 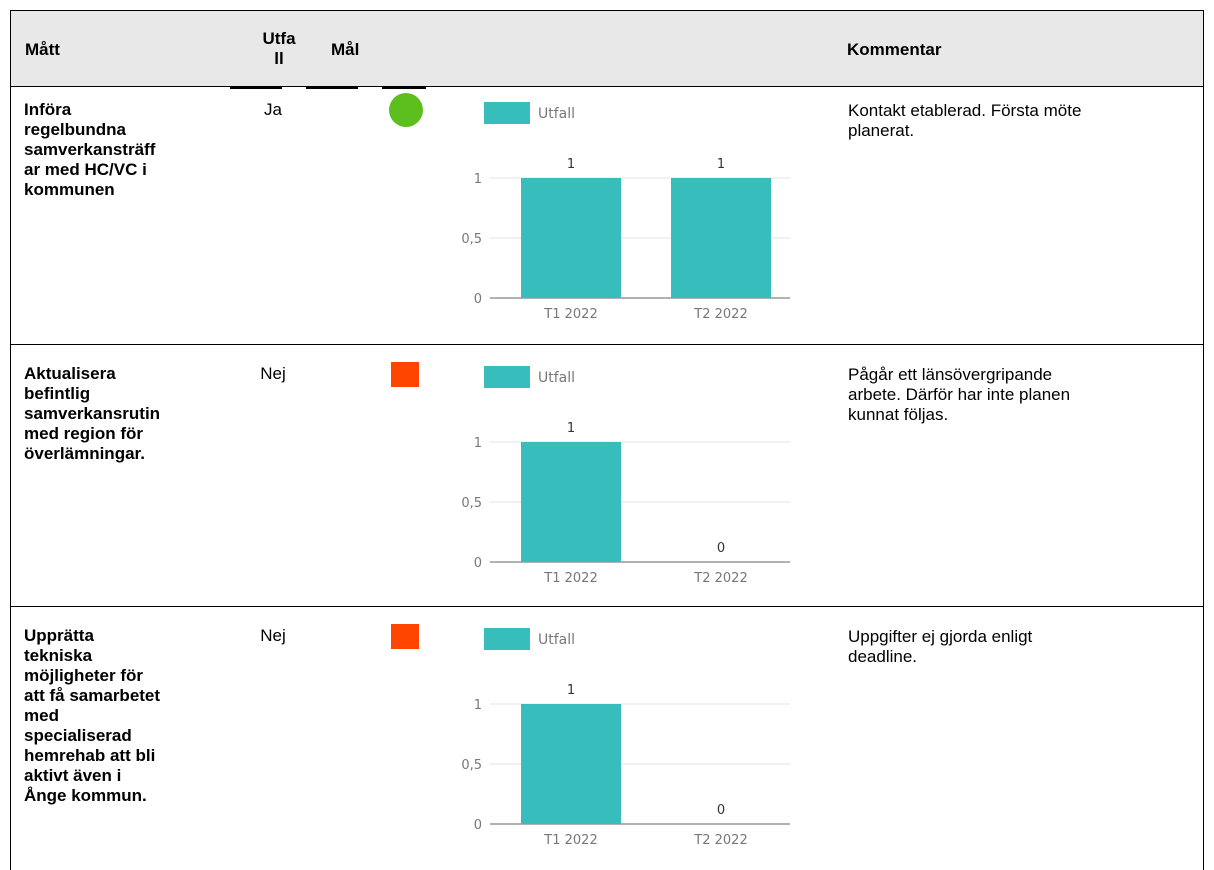 What do you see at coordinates (59, 635) in the screenshot?
I see `row-matt-line: Upprätta` at bounding box center [59, 635].